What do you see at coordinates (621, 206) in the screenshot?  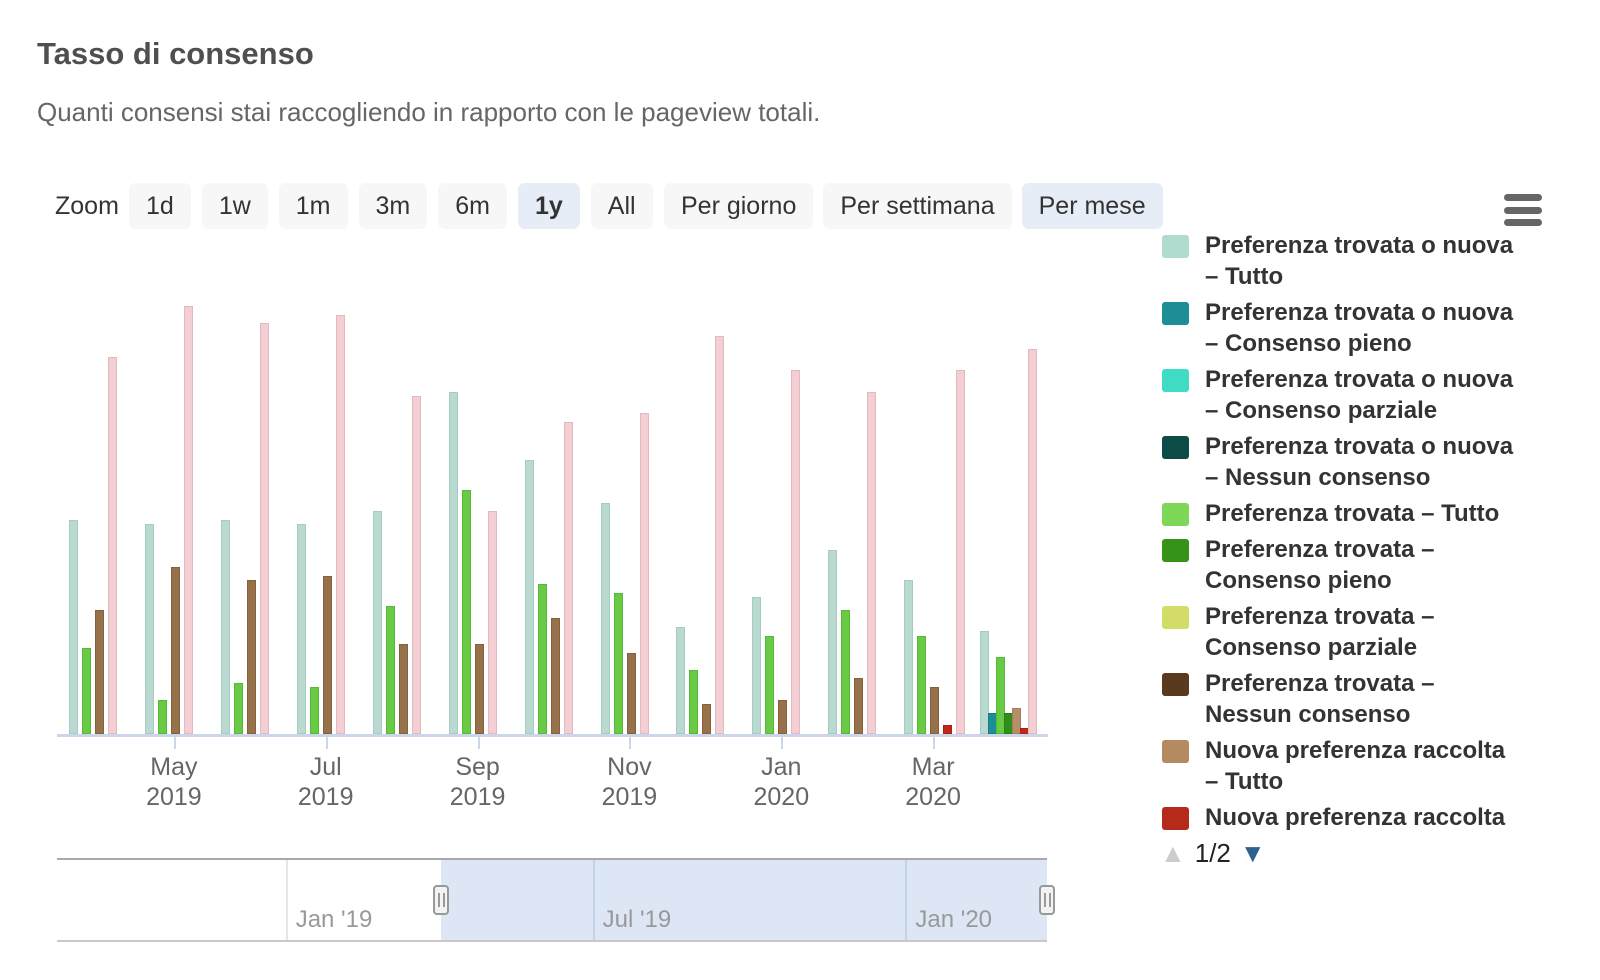 I see `range-button-all: All` at bounding box center [621, 206].